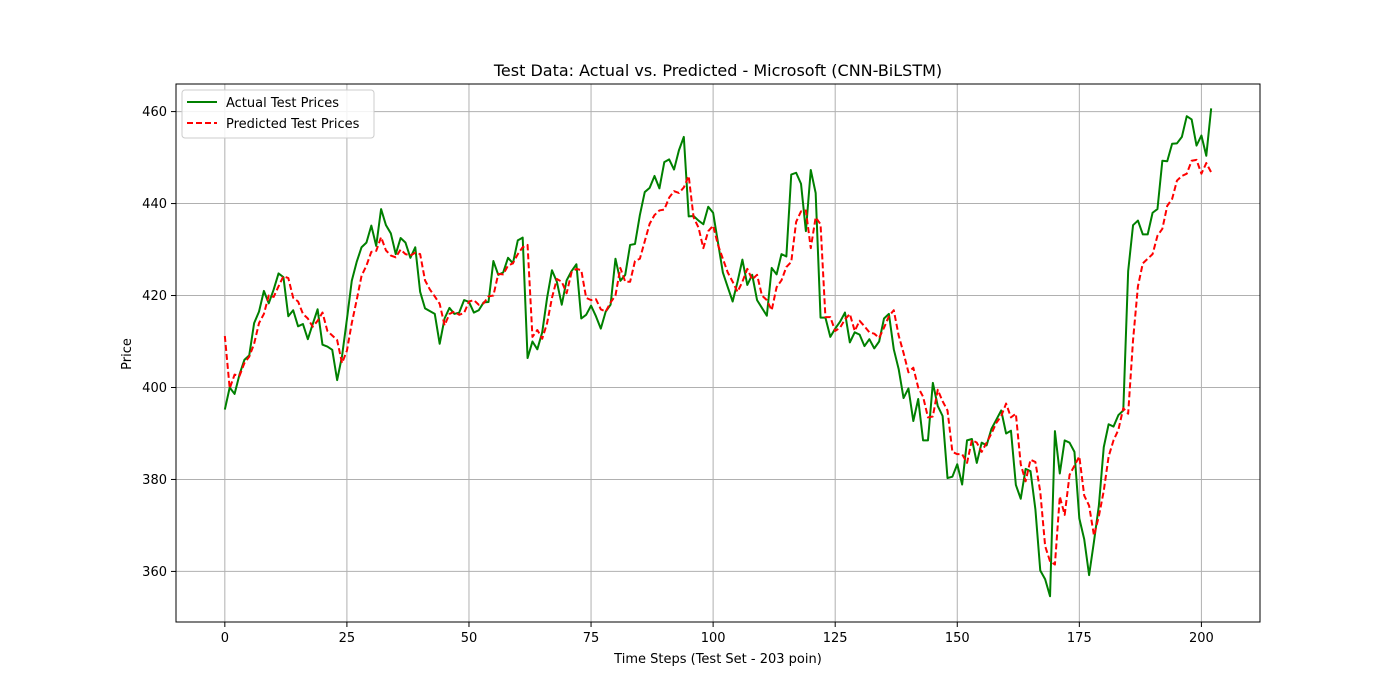 This screenshot has height=700, width=1400. Describe the element at coordinates (1079, 638) in the screenshot. I see `x-tick-label: 175` at that location.